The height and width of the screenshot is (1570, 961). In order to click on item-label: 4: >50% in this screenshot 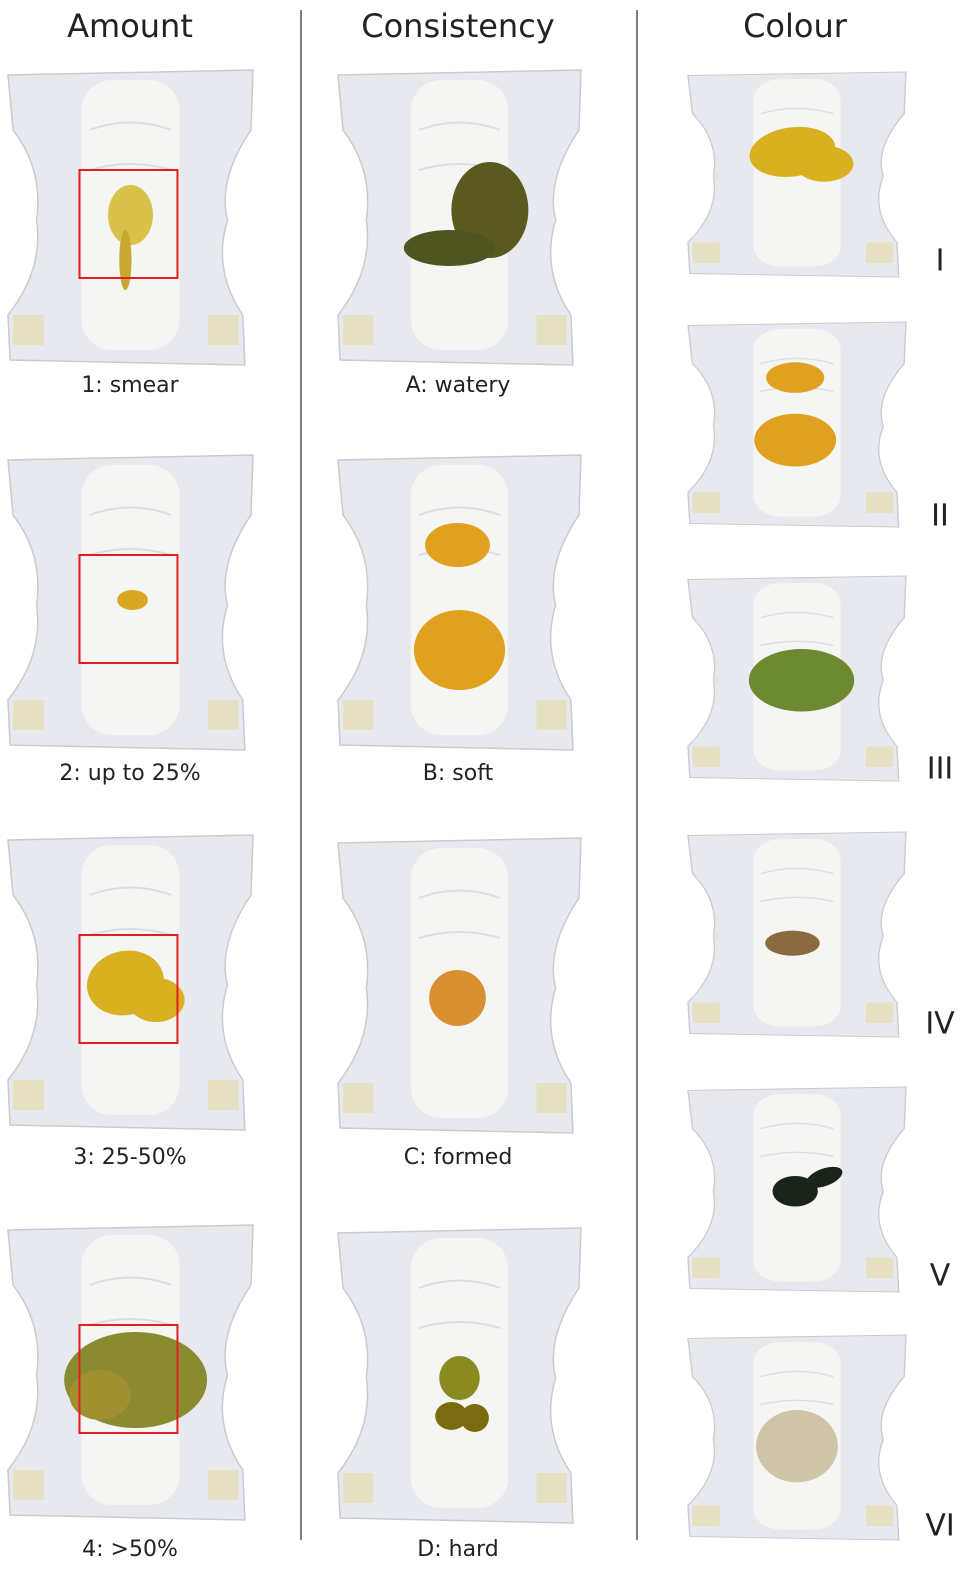, I will do `click(130, 1549)`.